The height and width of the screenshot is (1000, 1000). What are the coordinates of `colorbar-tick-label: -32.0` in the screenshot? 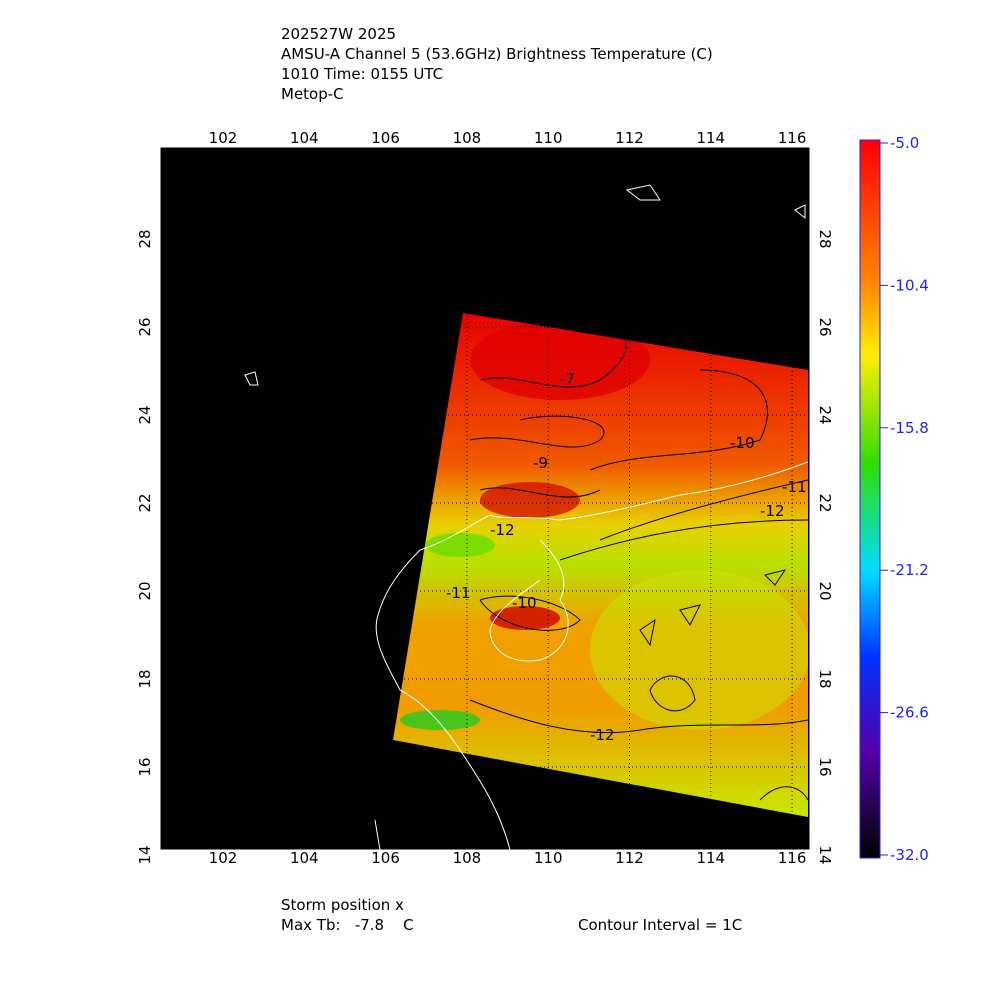 It's located at (909, 855).